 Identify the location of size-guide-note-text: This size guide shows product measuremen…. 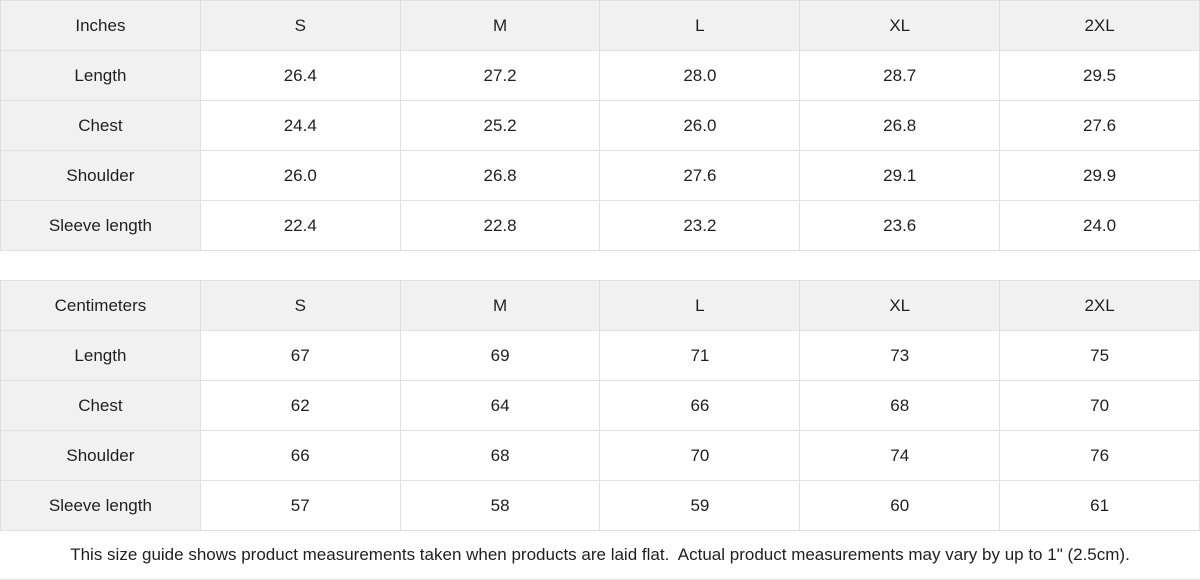
(600, 554).